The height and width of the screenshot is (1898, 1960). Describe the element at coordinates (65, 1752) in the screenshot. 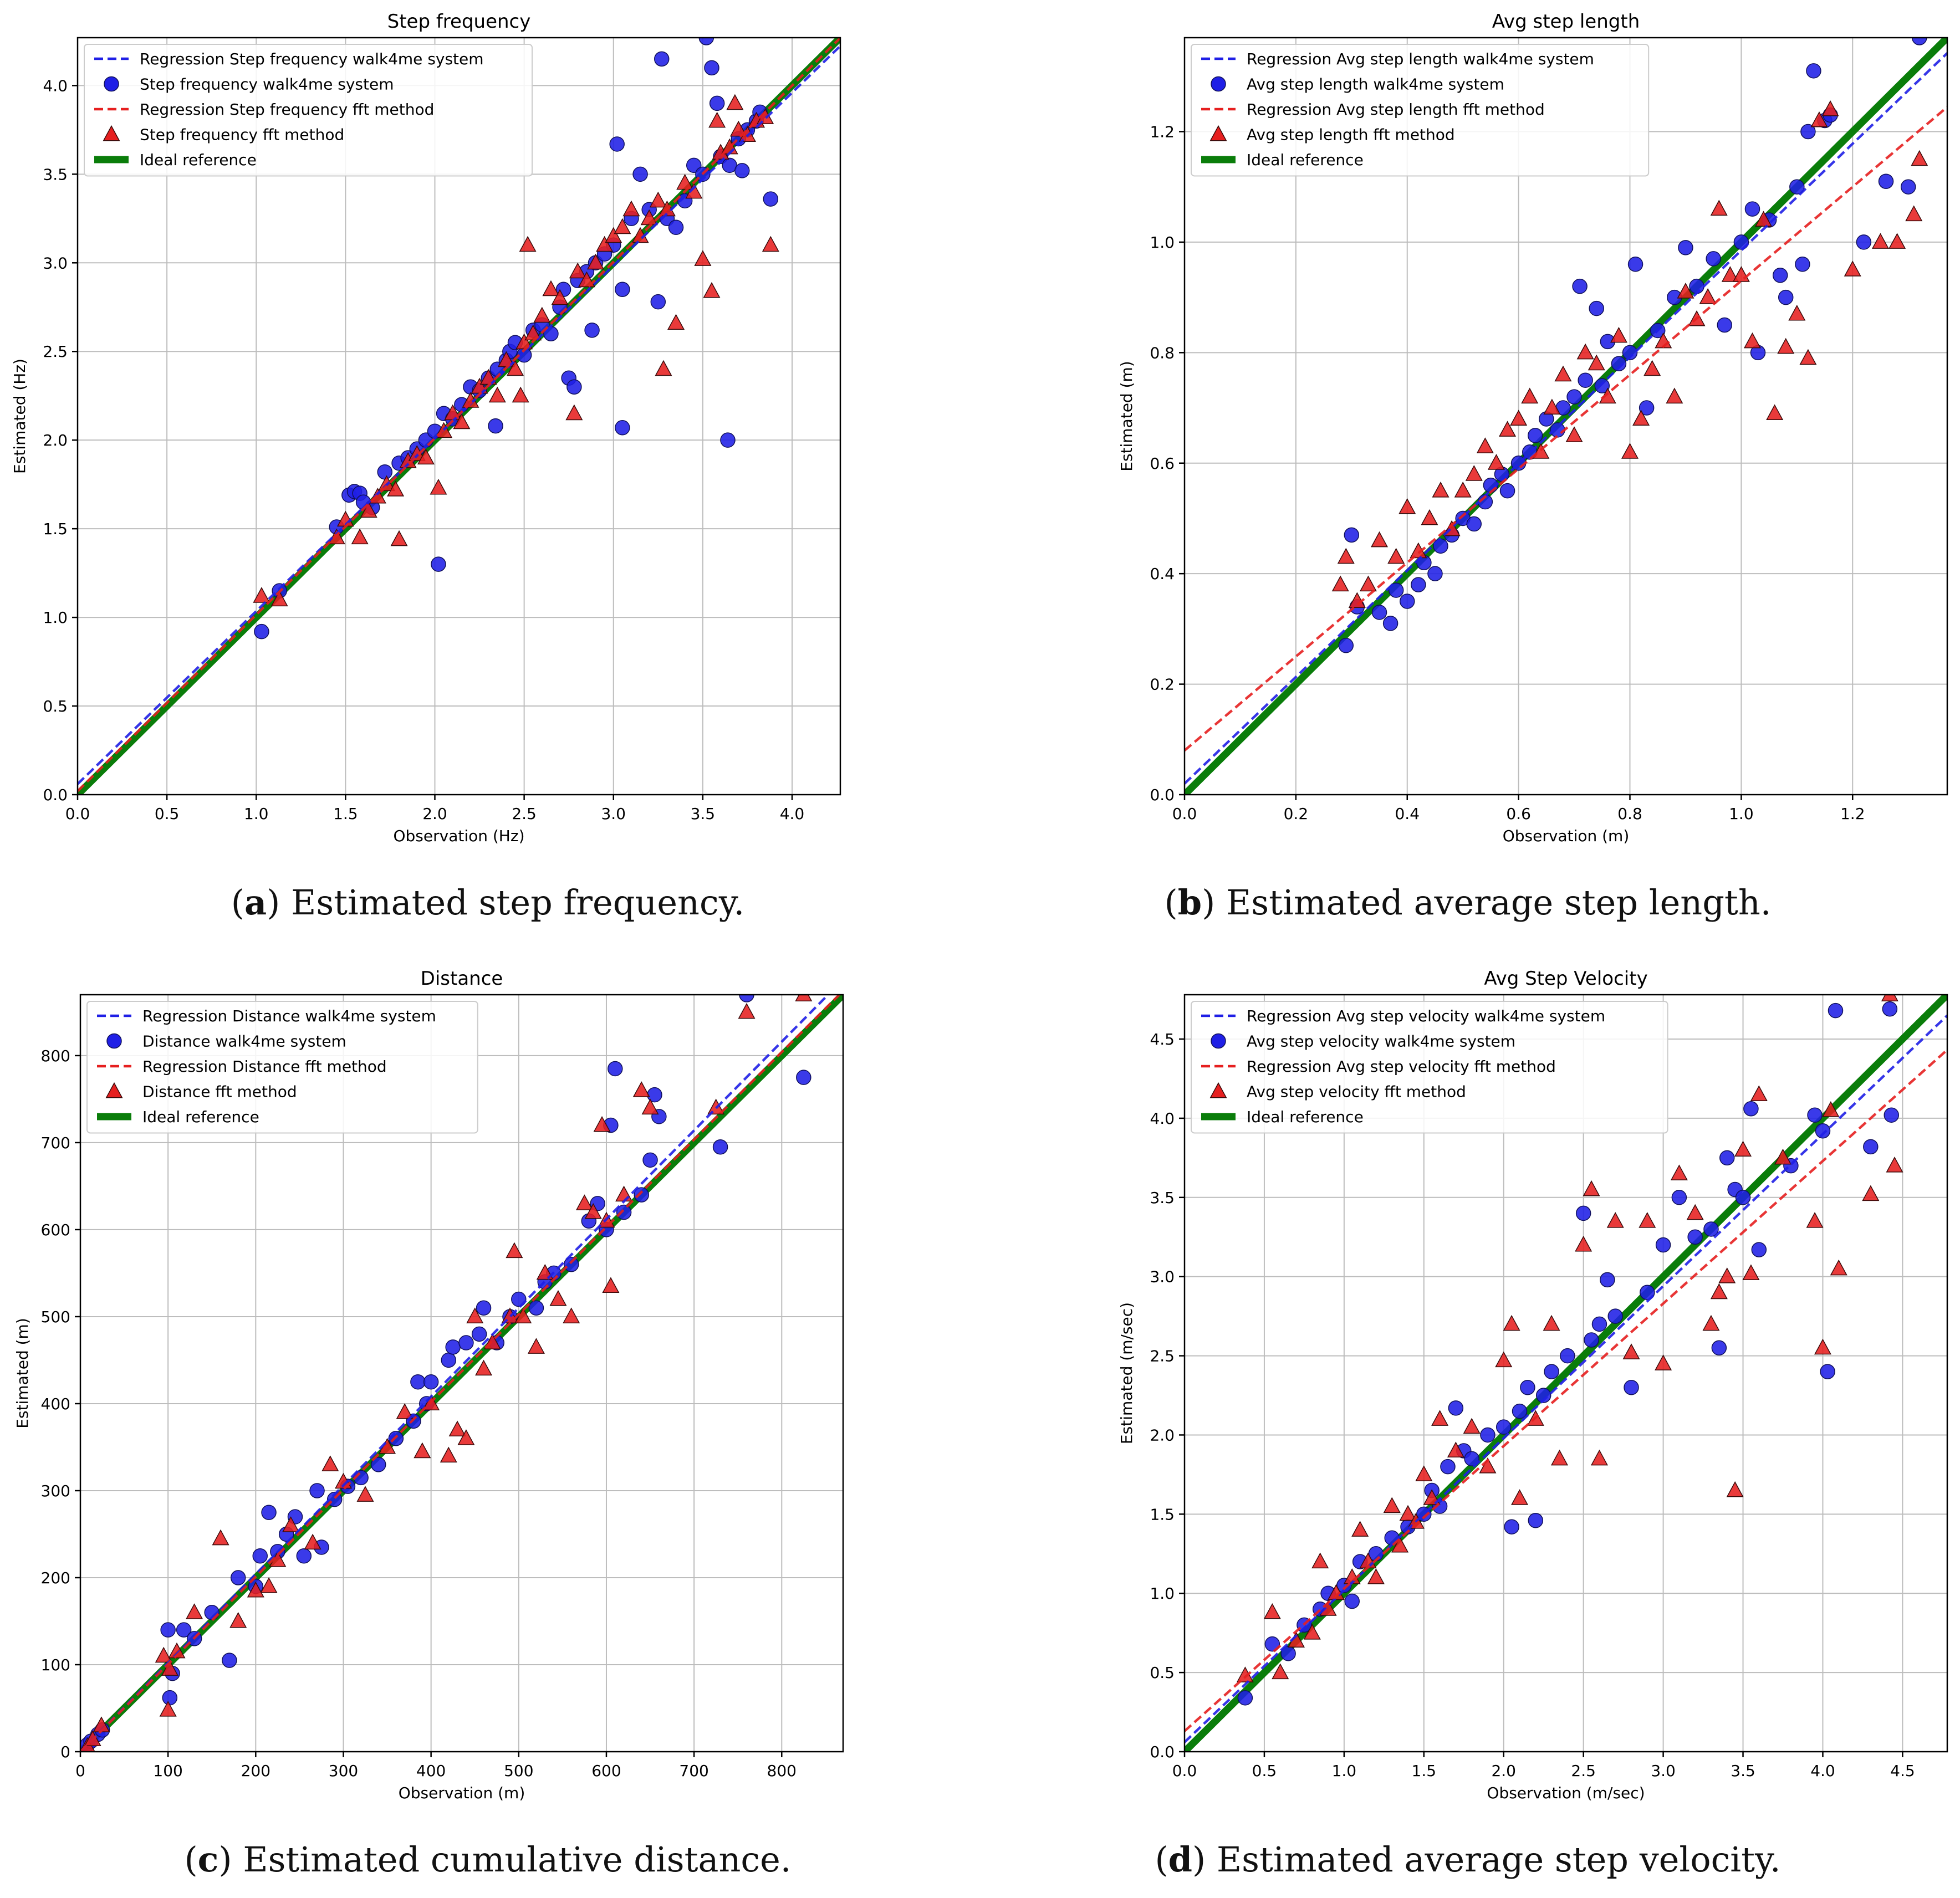

I see `chart-c-y-tick-label: 0` at that location.